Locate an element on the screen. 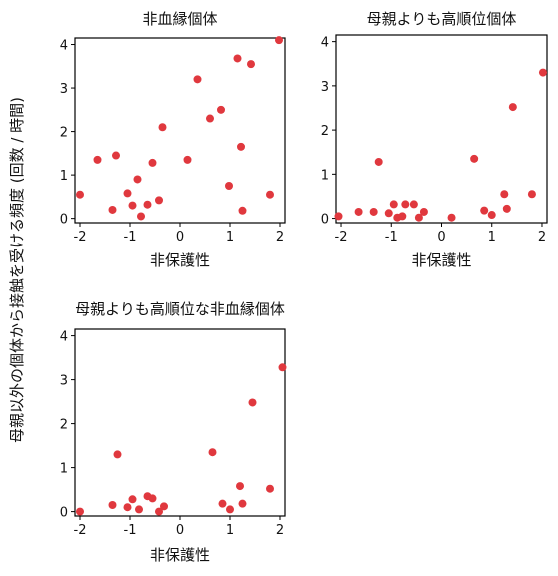 This screenshot has height=576, width=558. panel-title: 母親よりも高順位な非血縁個体 is located at coordinates (180, 309).